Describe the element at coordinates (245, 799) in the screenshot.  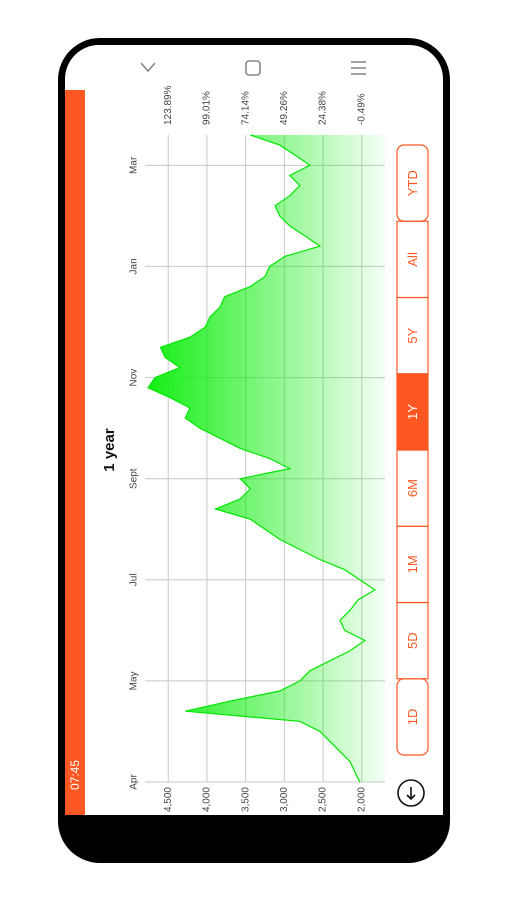
I see `y-tick-label: 3,500` at that location.